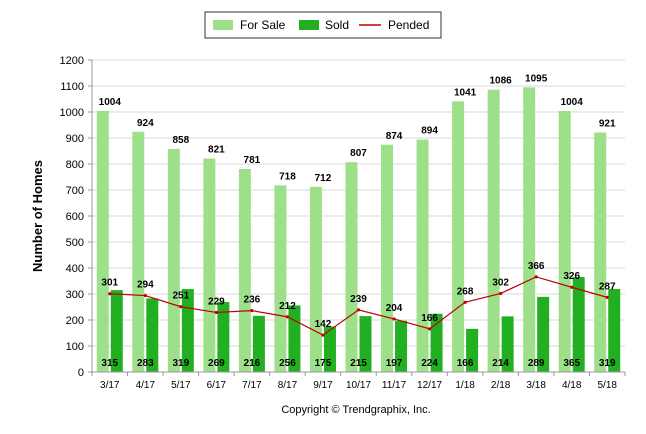  Describe the element at coordinates (536, 266) in the screenshot. I see `label-pended: 366` at that location.